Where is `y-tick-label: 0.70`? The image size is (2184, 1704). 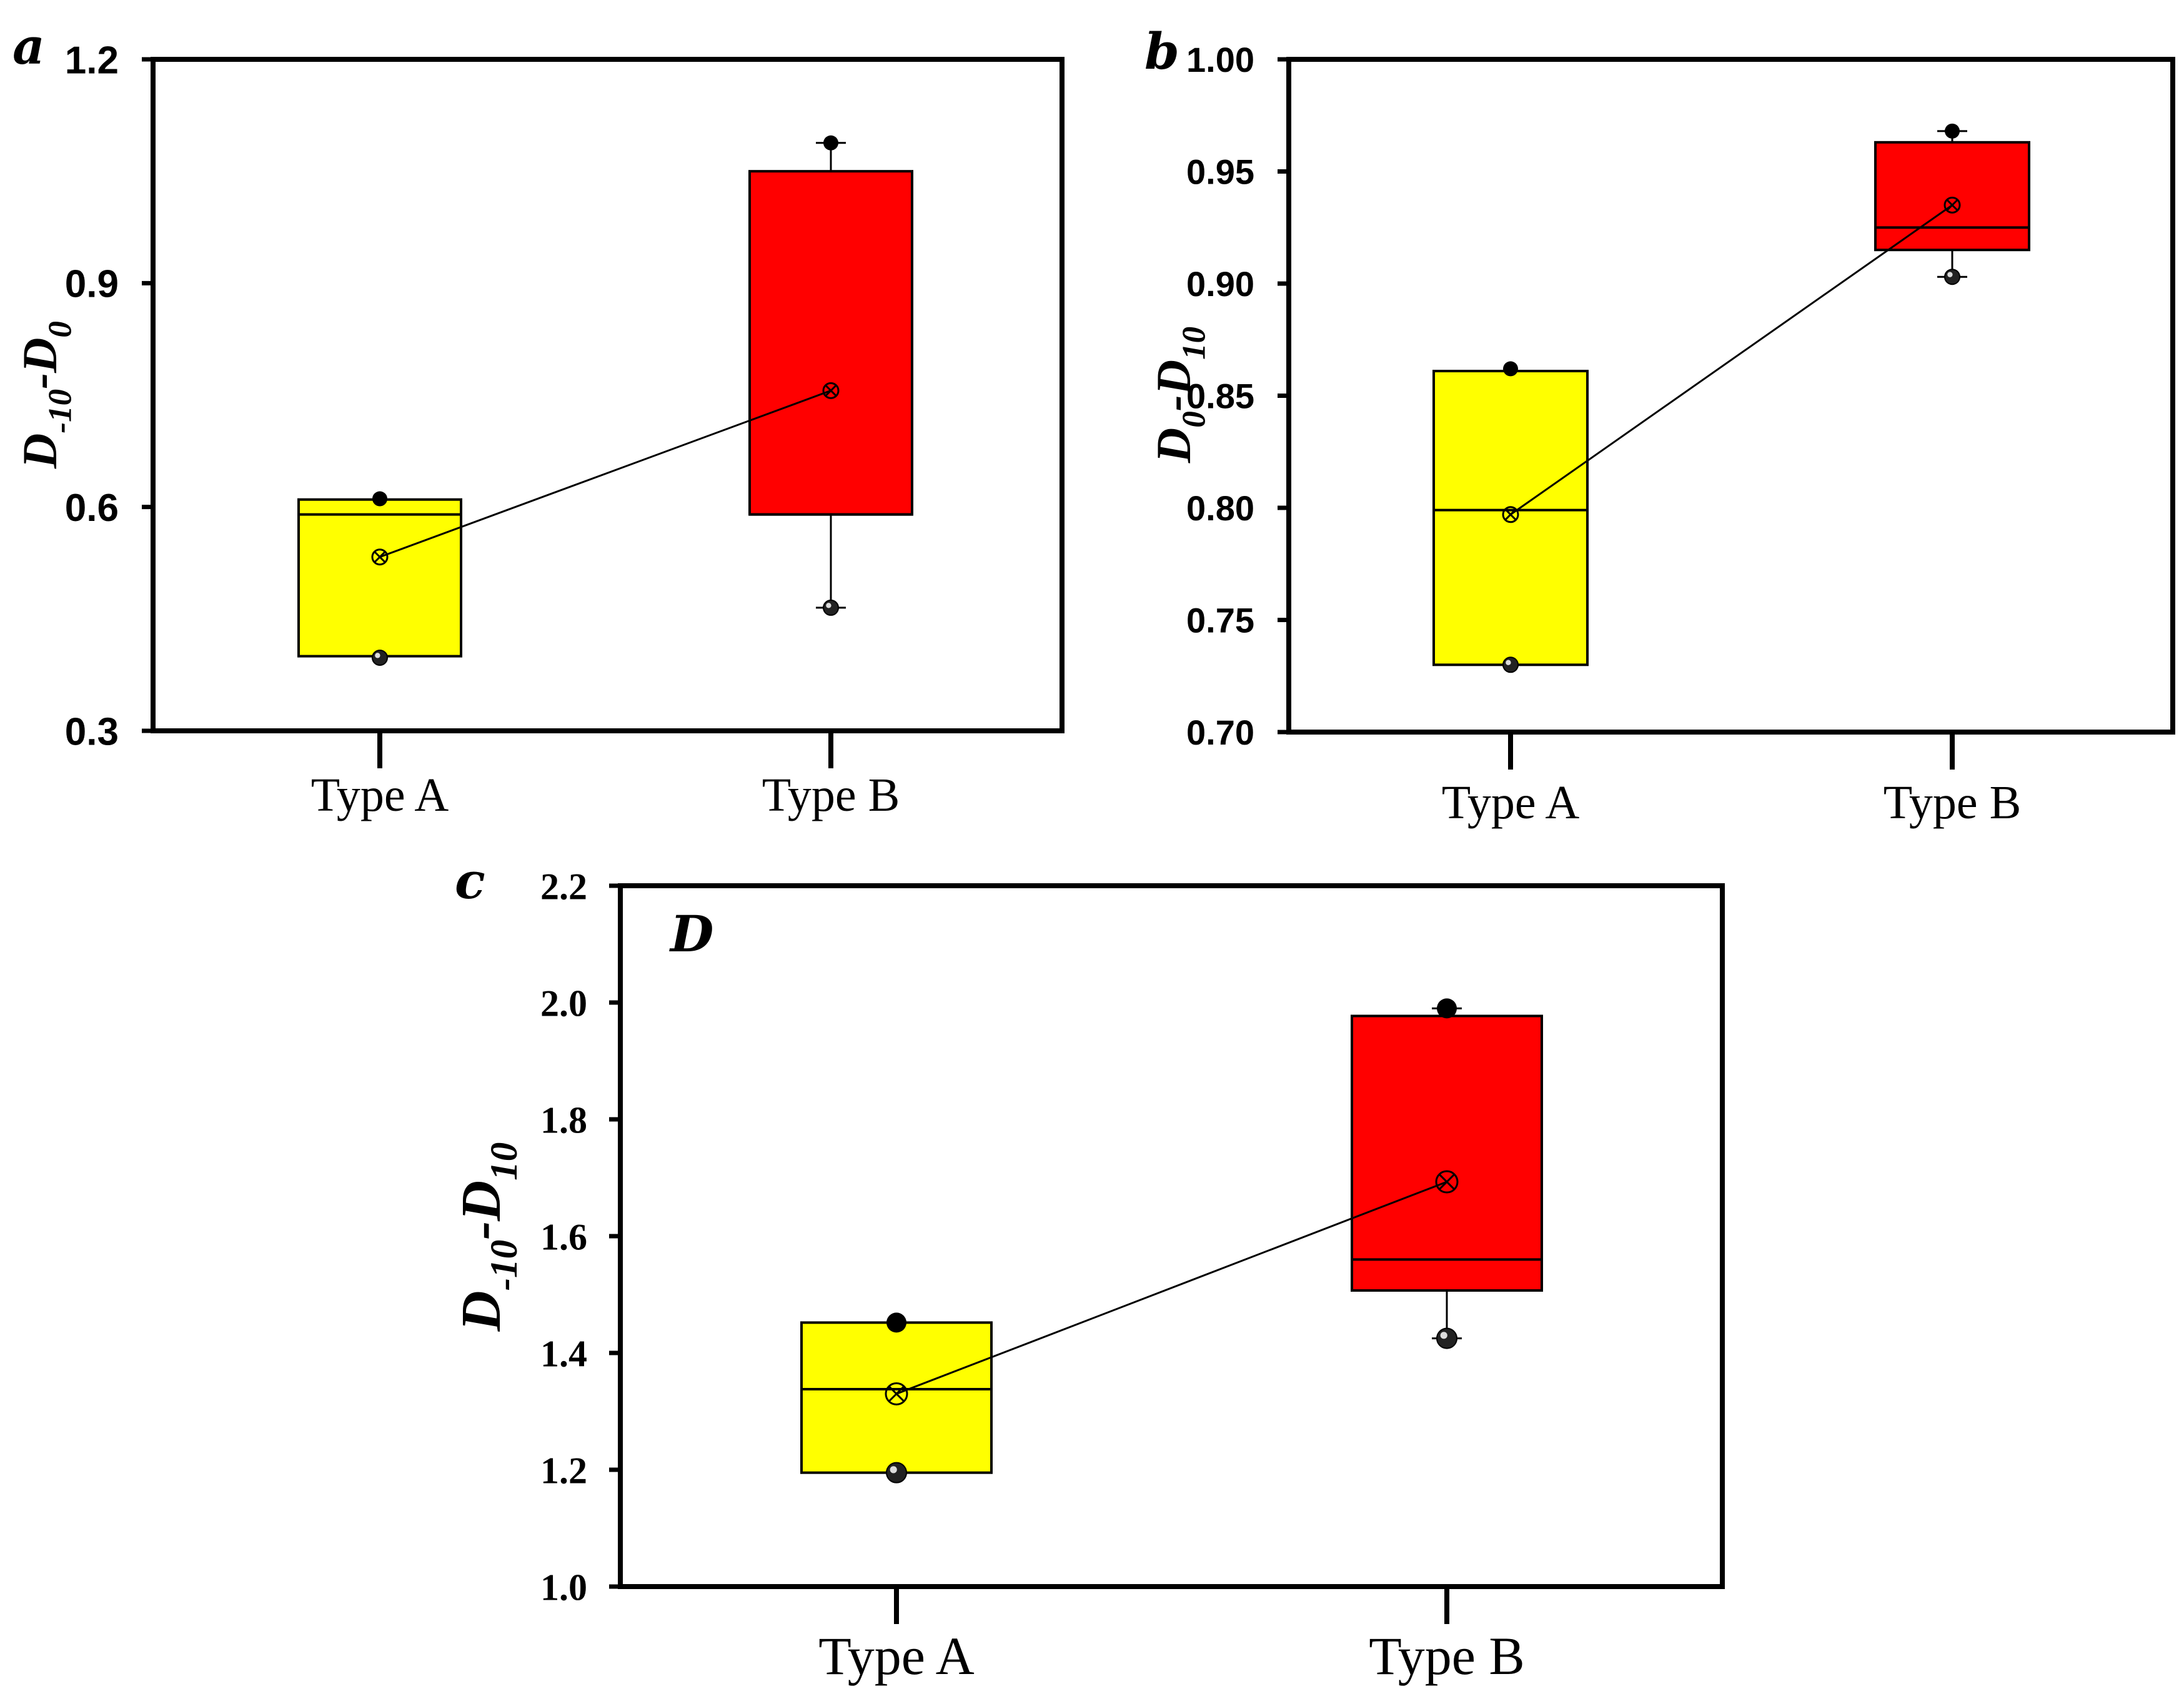 y-tick-label: 0.70 is located at coordinates (1220, 732).